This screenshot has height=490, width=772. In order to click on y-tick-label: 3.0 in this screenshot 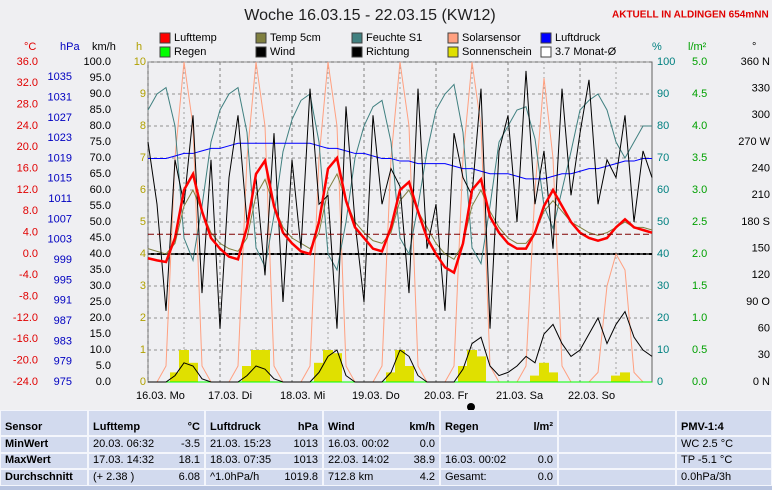, I will do `click(699, 190)`.